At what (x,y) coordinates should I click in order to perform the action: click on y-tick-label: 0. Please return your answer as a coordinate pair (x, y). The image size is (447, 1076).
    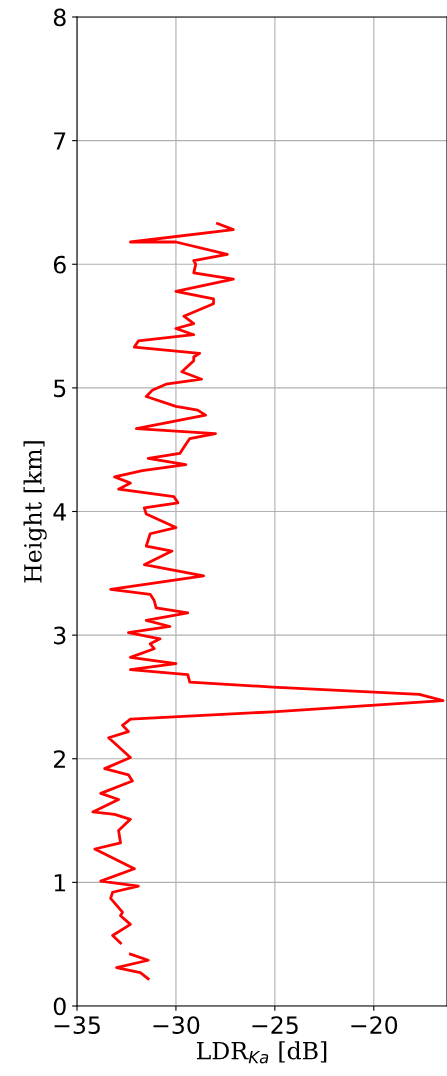
    Looking at the image, I should click on (59, 1006).